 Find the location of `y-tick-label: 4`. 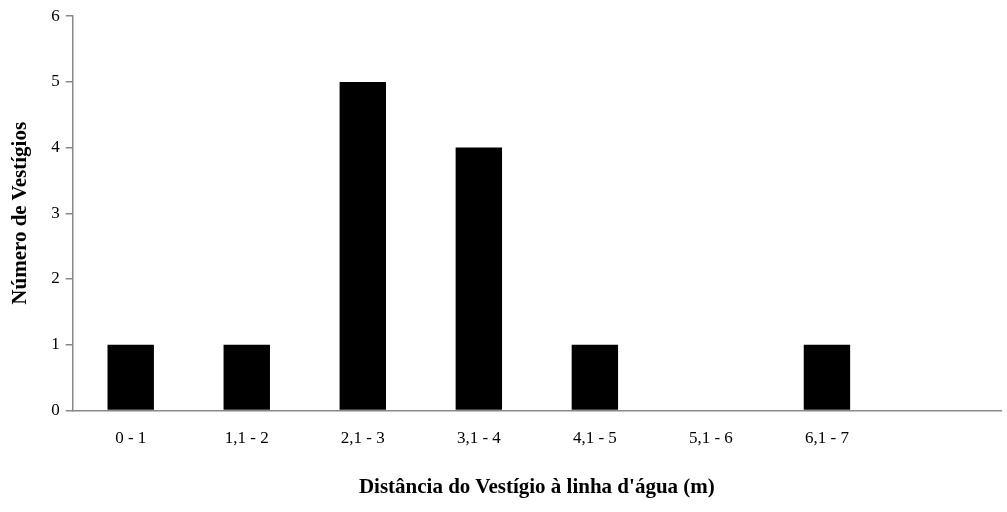

y-tick-label: 4 is located at coordinates (56, 147).